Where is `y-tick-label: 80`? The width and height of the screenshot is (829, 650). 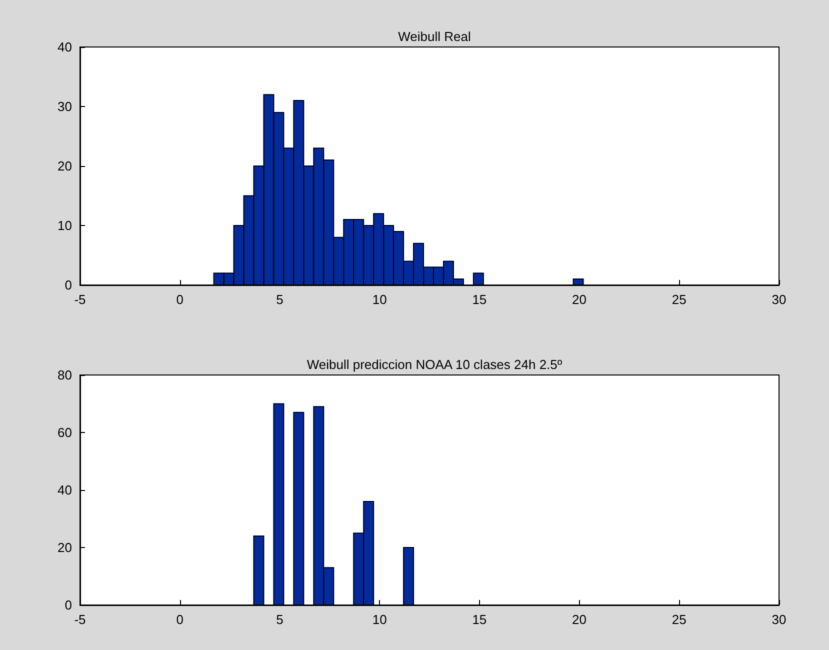
y-tick-label: 80 is located at coordinates (65, 375).